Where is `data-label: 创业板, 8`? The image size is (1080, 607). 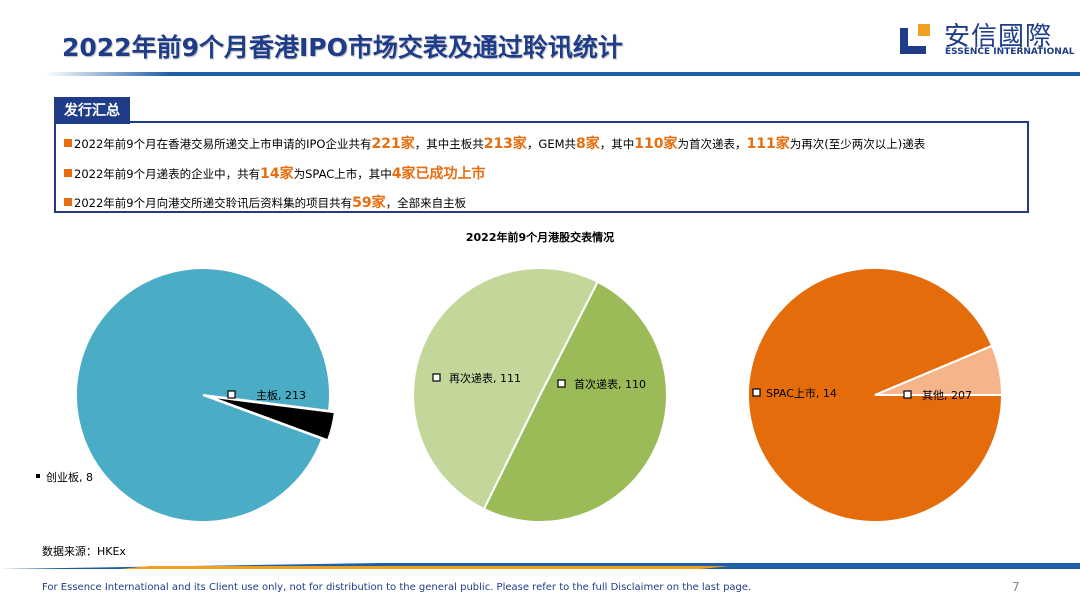 data-label: 创业板, 8 is located at coordinates (69, 477).